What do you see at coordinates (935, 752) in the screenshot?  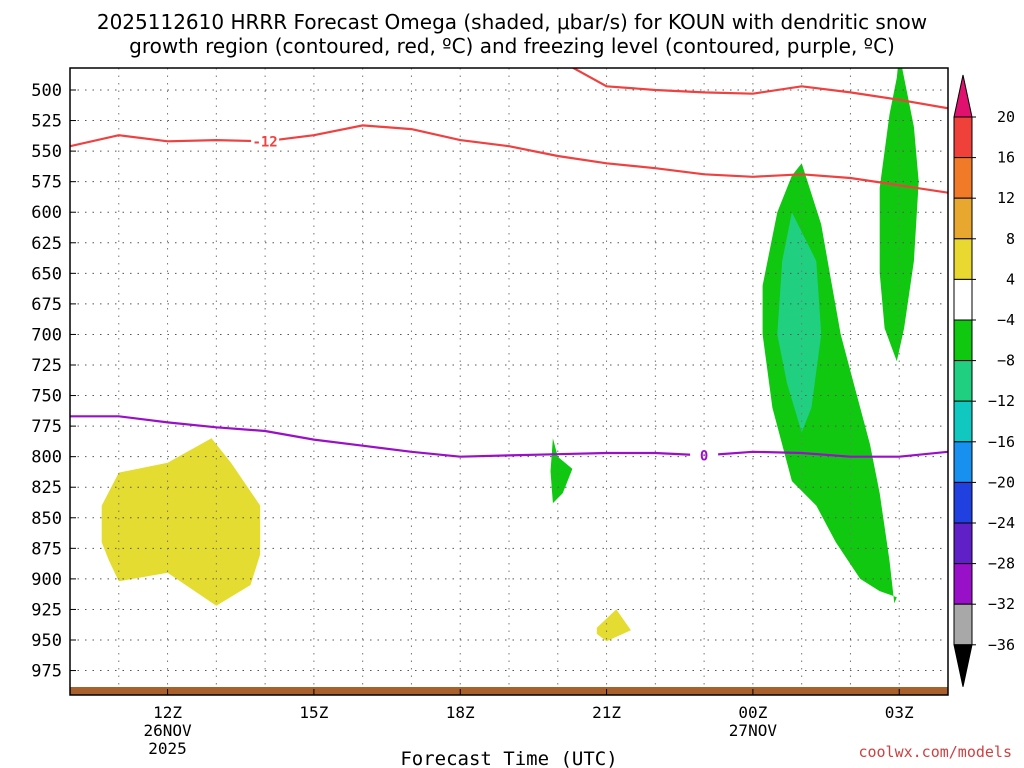 I see `credit-text: coolwx.com/models` at bounding box center [935, 752].